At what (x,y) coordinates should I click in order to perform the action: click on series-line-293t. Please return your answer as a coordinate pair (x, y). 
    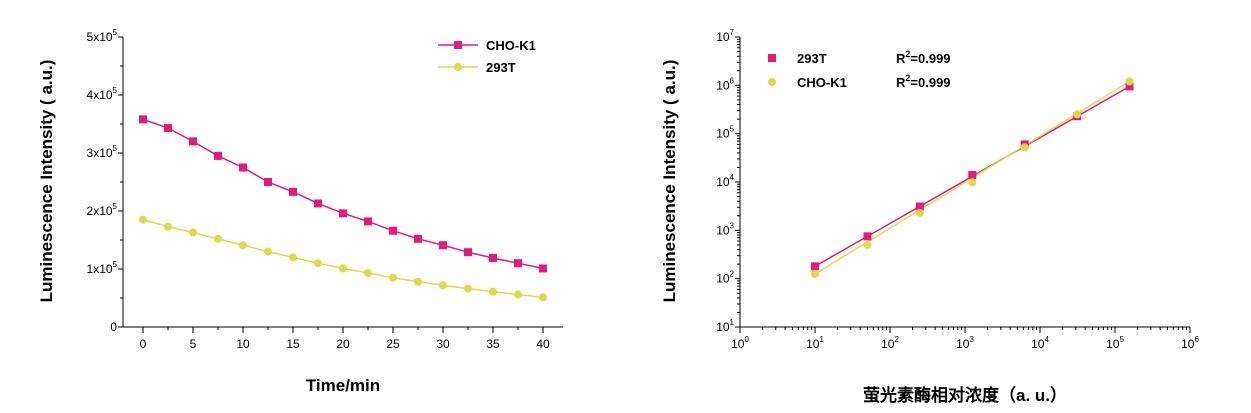
    Looking at the image, I should click on (343, 258).